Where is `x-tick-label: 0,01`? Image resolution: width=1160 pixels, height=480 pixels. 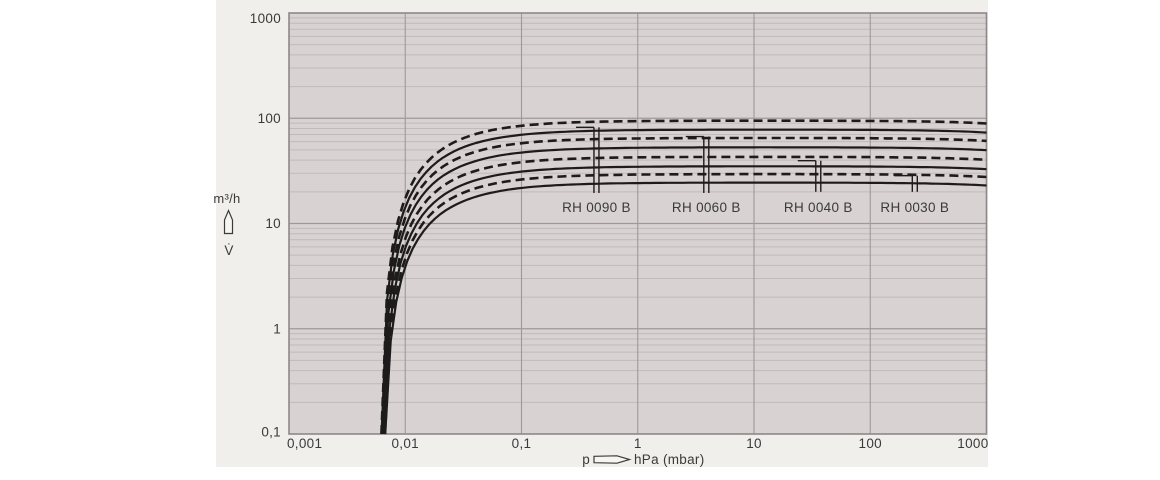 x-tick-label: 0,01 is located at coordinates (405, 443).